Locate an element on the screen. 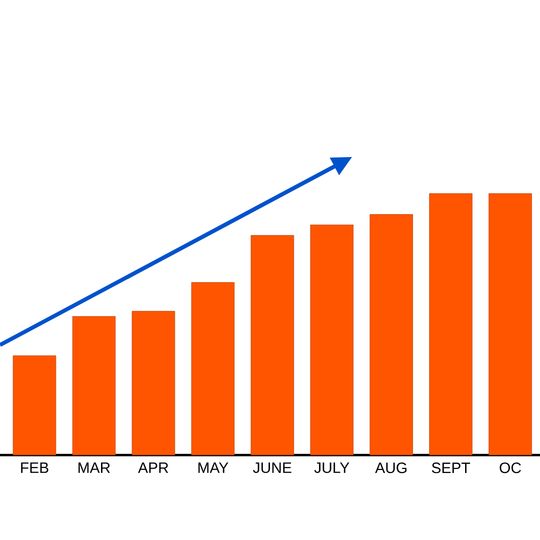 The width and height of the screenshot is (540, 540). x-tick-label: APR is located at coordinates (153, 467).